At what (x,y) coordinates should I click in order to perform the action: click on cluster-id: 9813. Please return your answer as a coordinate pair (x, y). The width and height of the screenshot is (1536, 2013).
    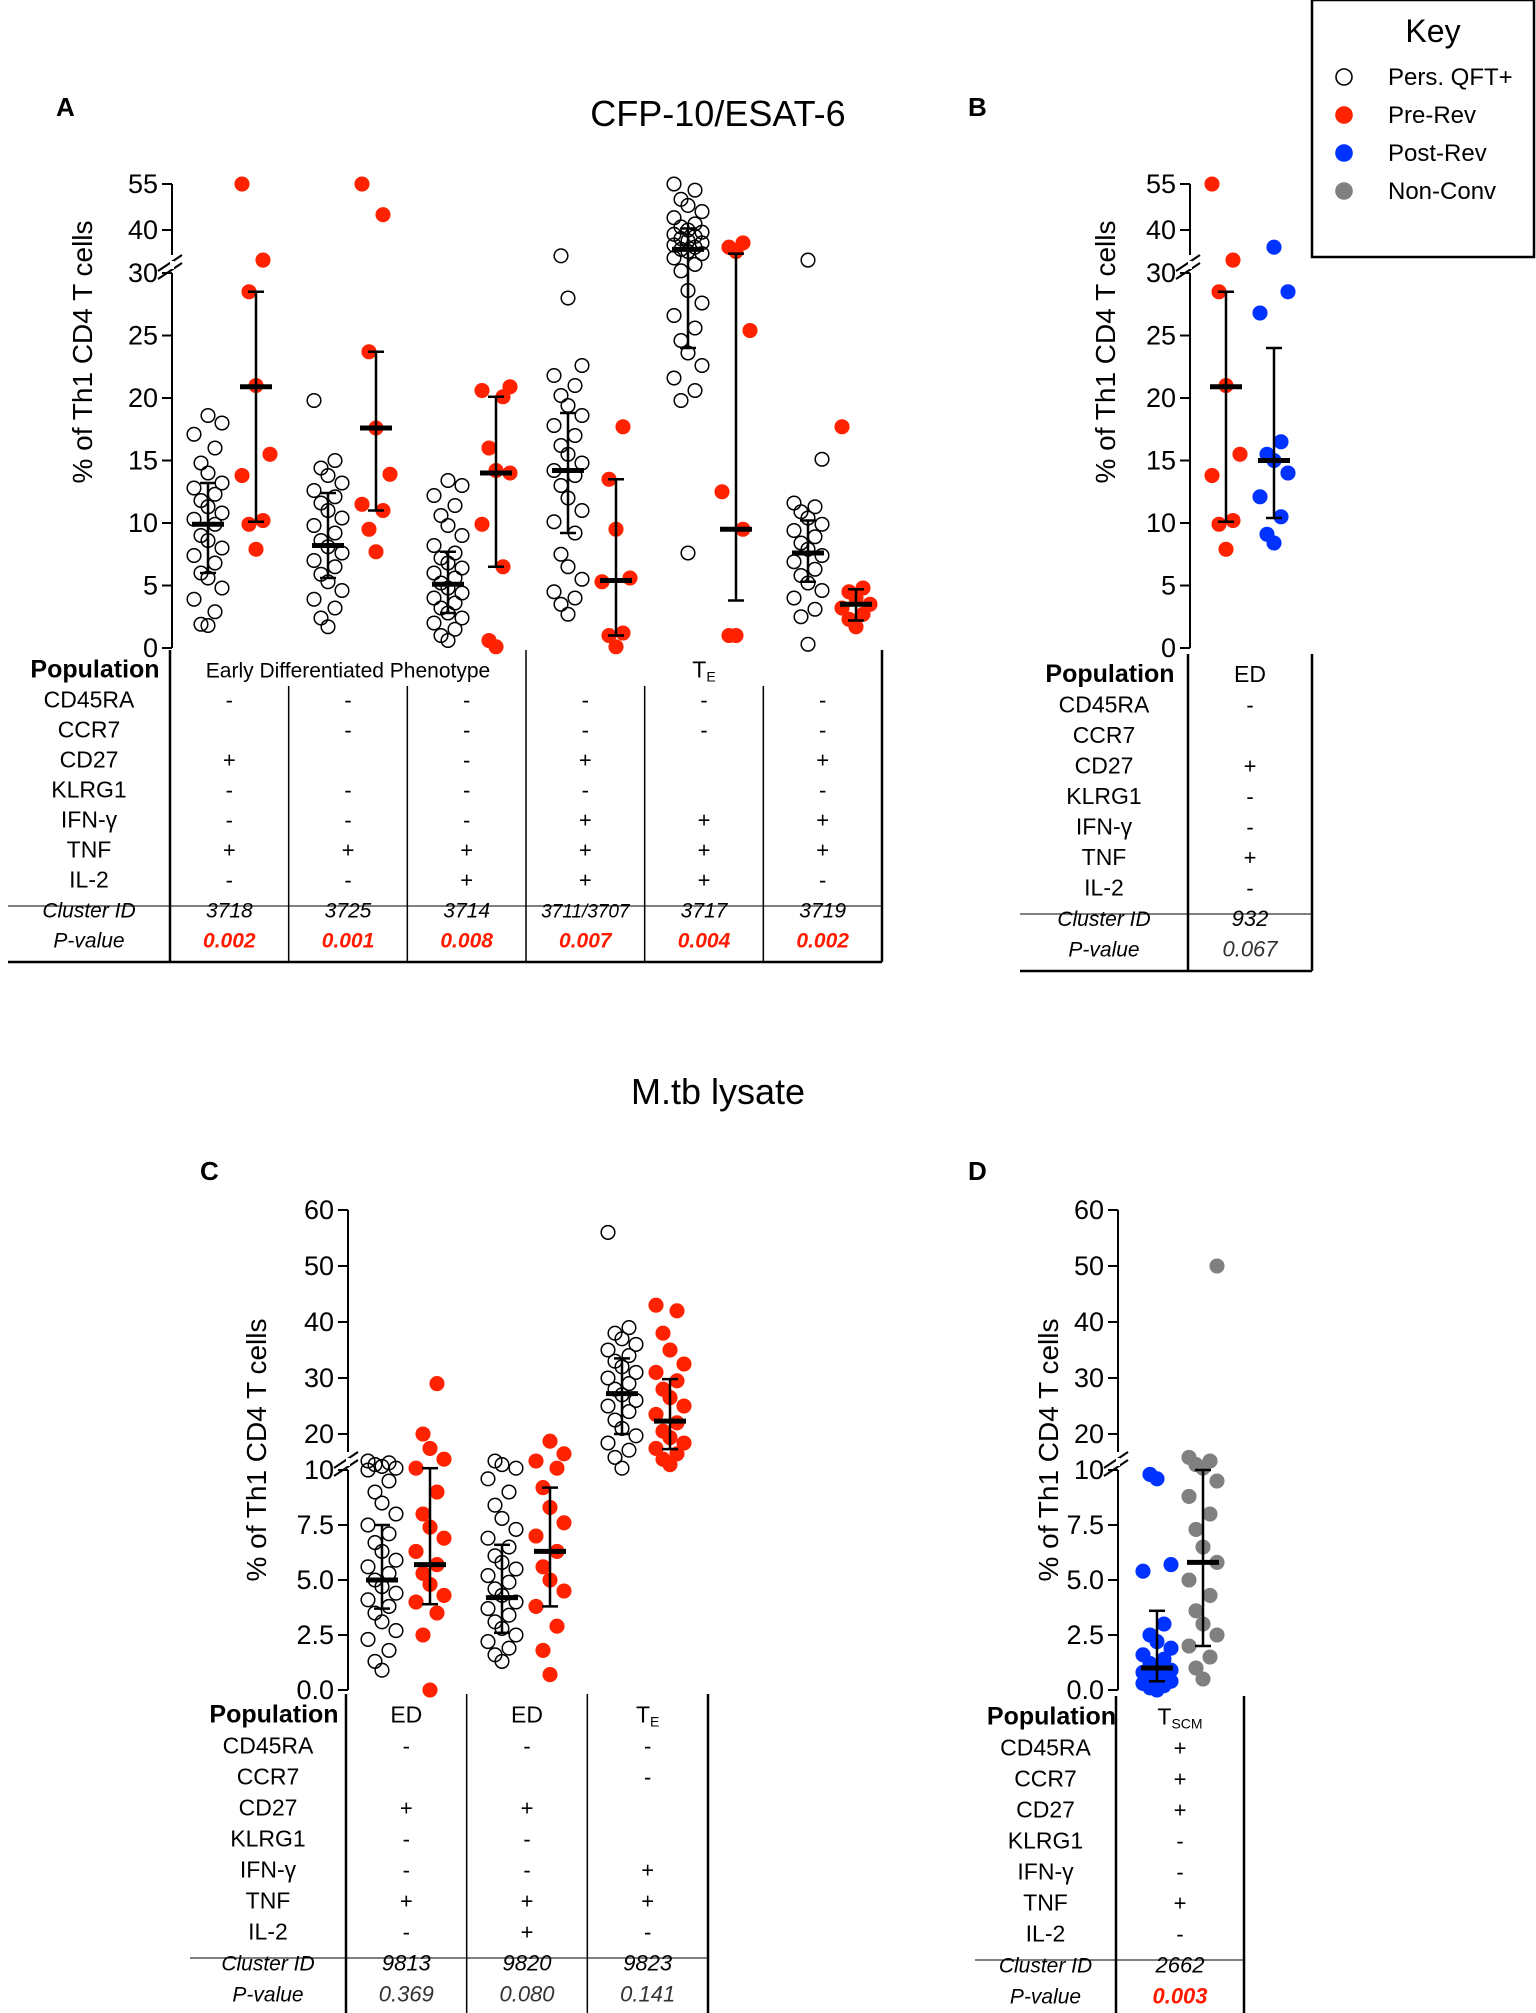
    Looking at the image, I should click on (407, 1962).